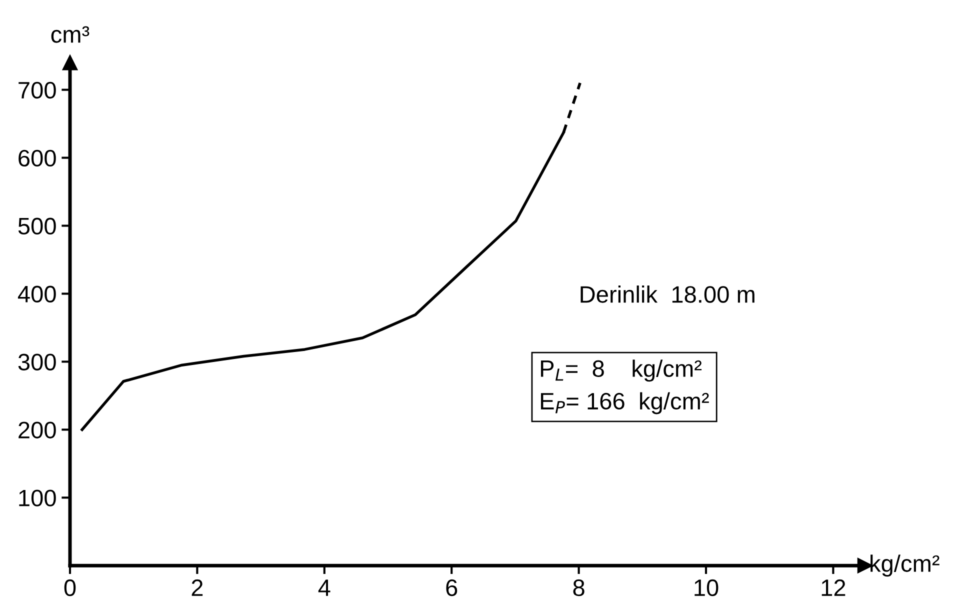 The width and height of the screenshot is (971, 608). What do you see at coordinates (70, 587) in the screenshot?
I see `x-tick-label: 0` at bounding box center [70, 587].